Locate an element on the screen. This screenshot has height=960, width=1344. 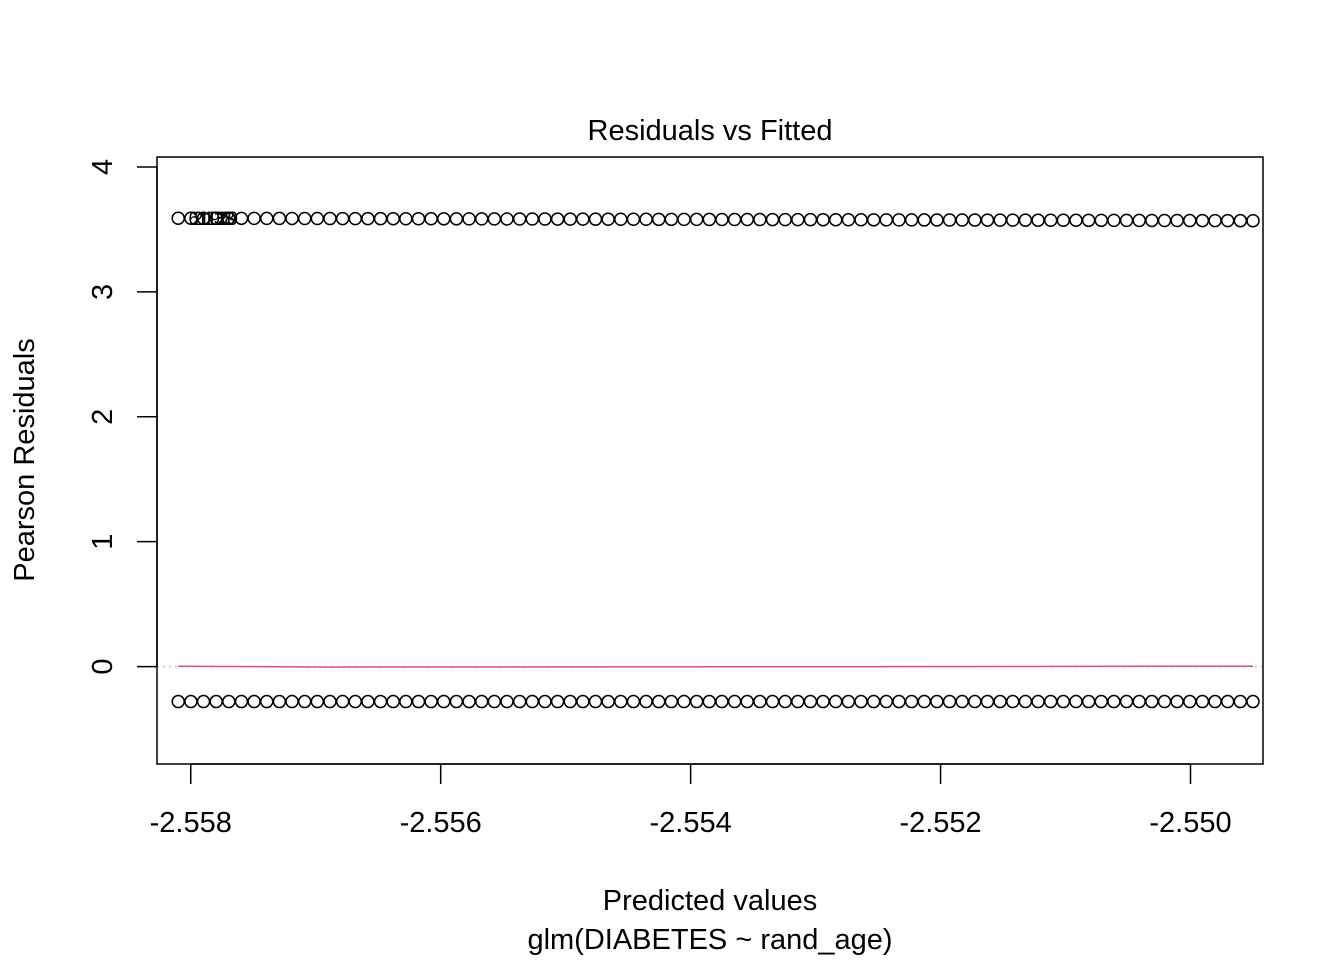
y-tick-label: 1 is located at coordinates (103, 542).